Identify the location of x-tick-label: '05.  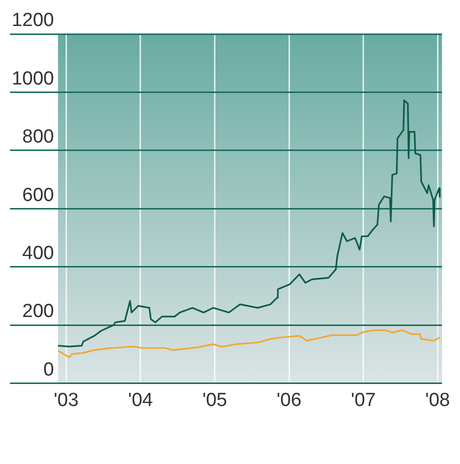
(215, 400).